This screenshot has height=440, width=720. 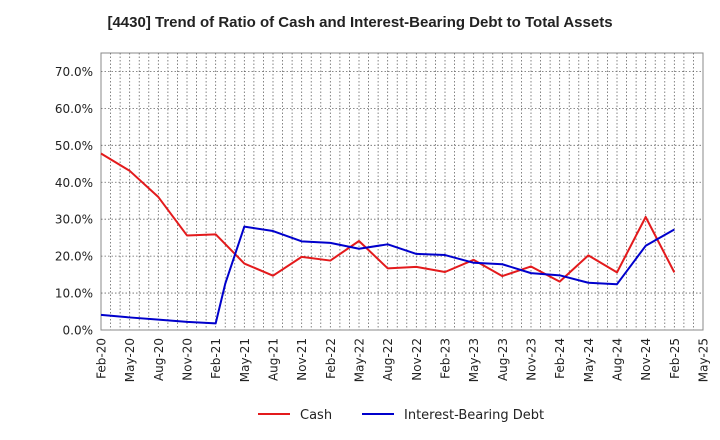 I want to click on x-tick-label: Nov-21, so click(x=302, y=359).